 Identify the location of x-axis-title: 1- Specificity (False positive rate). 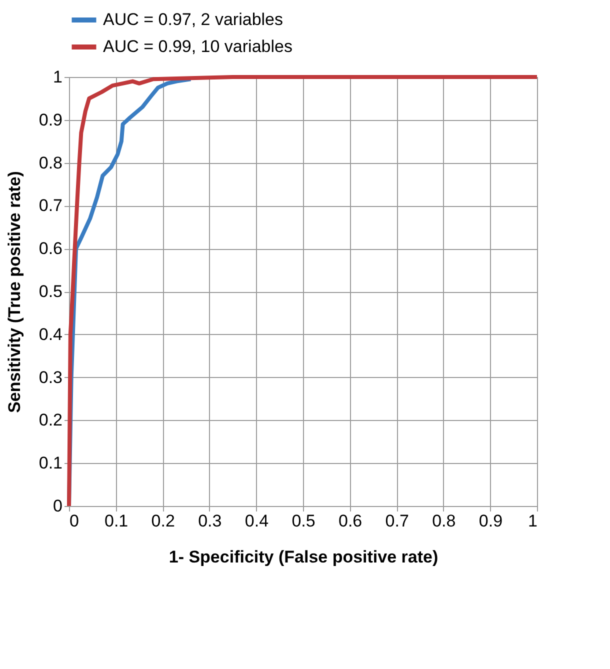
(303, 557).